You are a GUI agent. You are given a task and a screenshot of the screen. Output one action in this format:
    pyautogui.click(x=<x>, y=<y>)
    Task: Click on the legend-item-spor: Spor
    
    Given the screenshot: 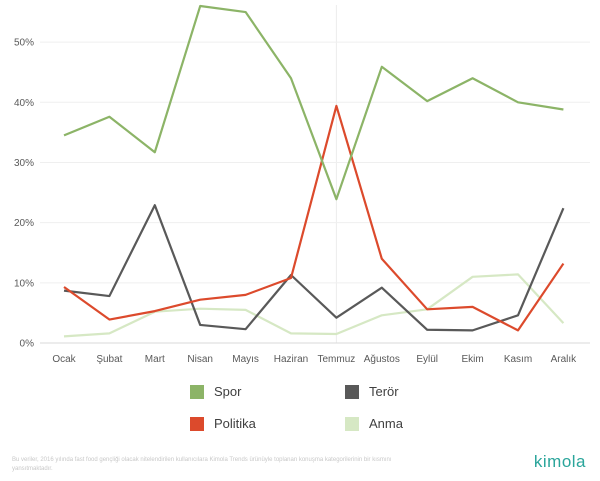 What is the action you would take?
    pyautogui.click(x=215, y=391)
    